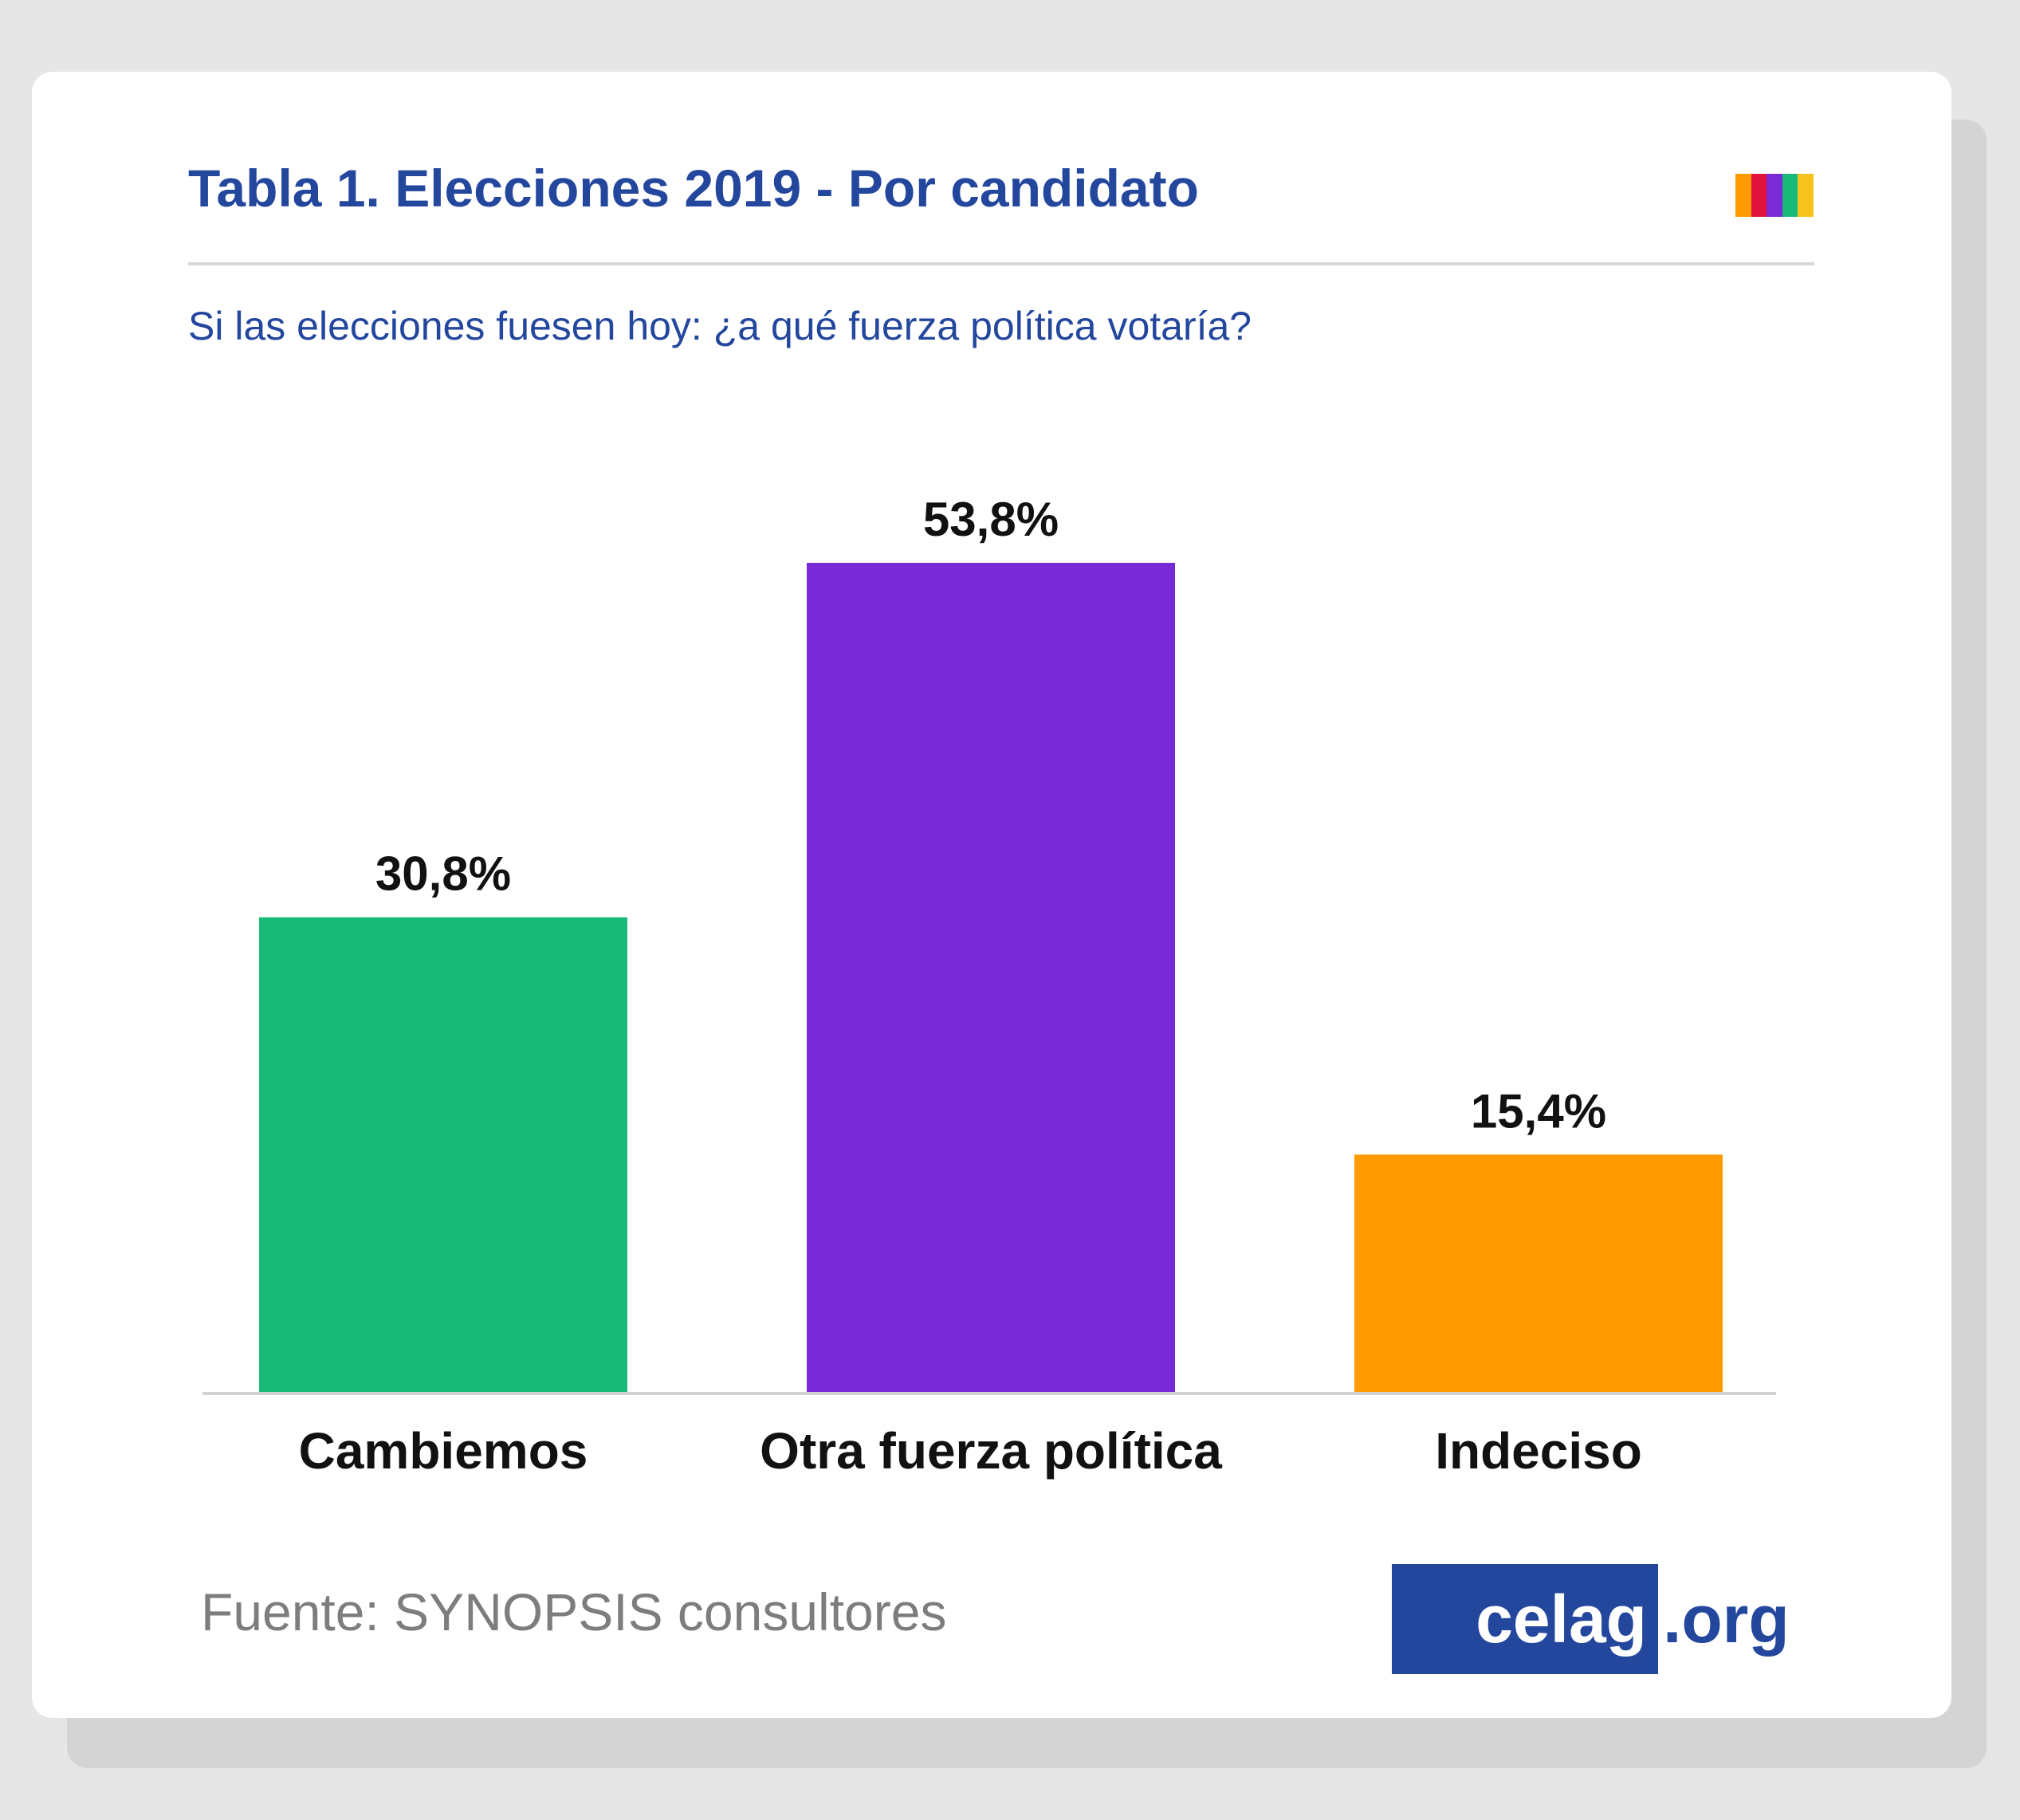  I want to click on category-label: Indeciso, so click(1538, 1451).